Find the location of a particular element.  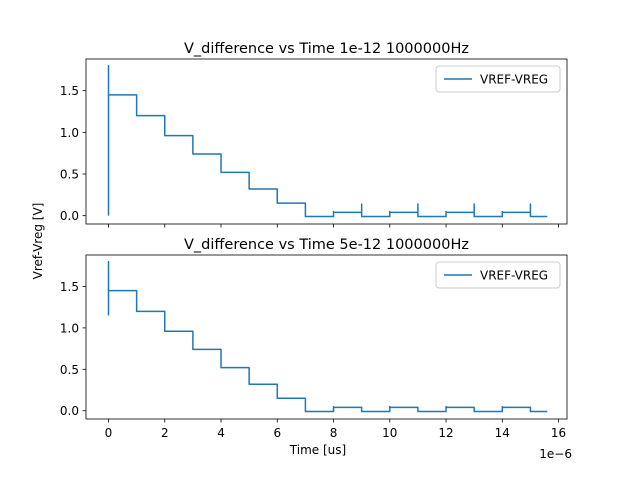

x-tick-label: 0 is located at coordinates (109, 433).